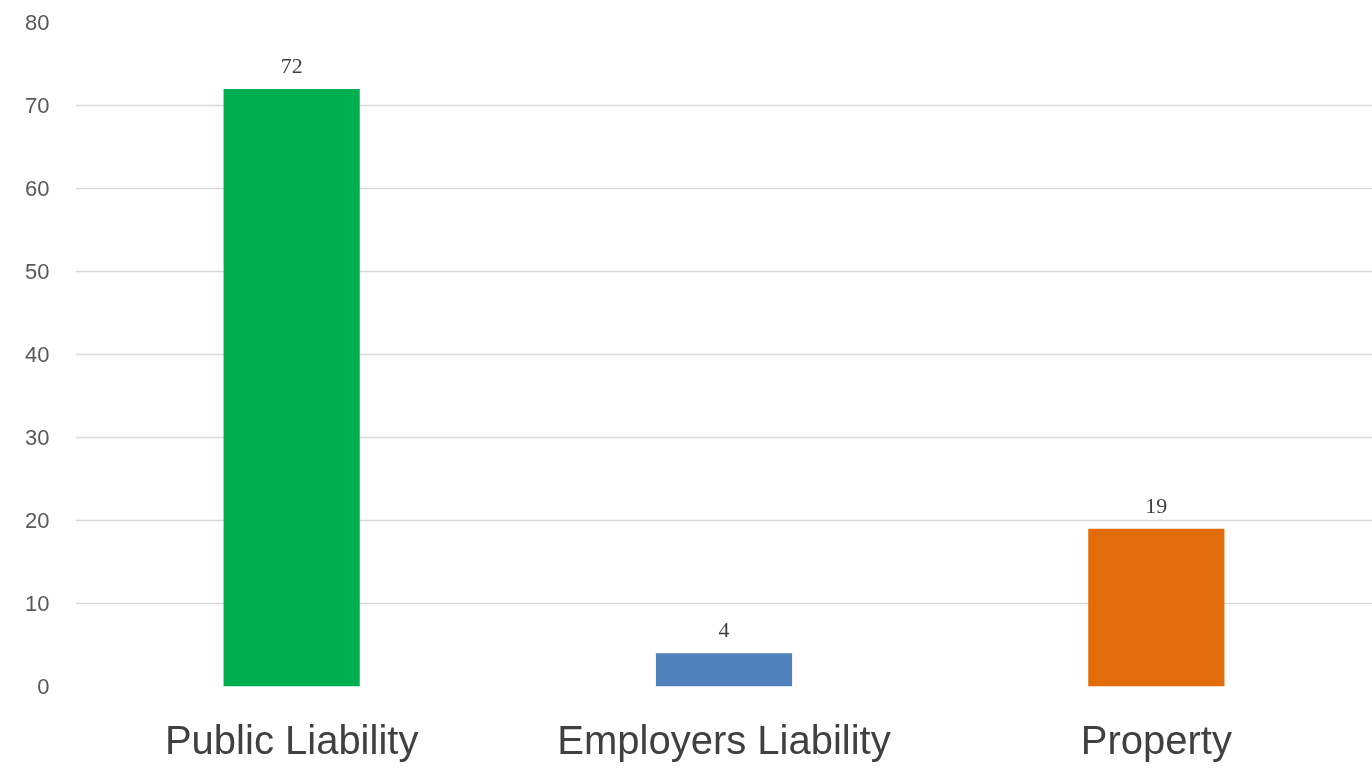 The width and height of the screenshot is (1372, 781). What do you see at coordinates (1156, 505) in the screenshot?
I see `data-label: 19` at bounding box center [1156, 505].